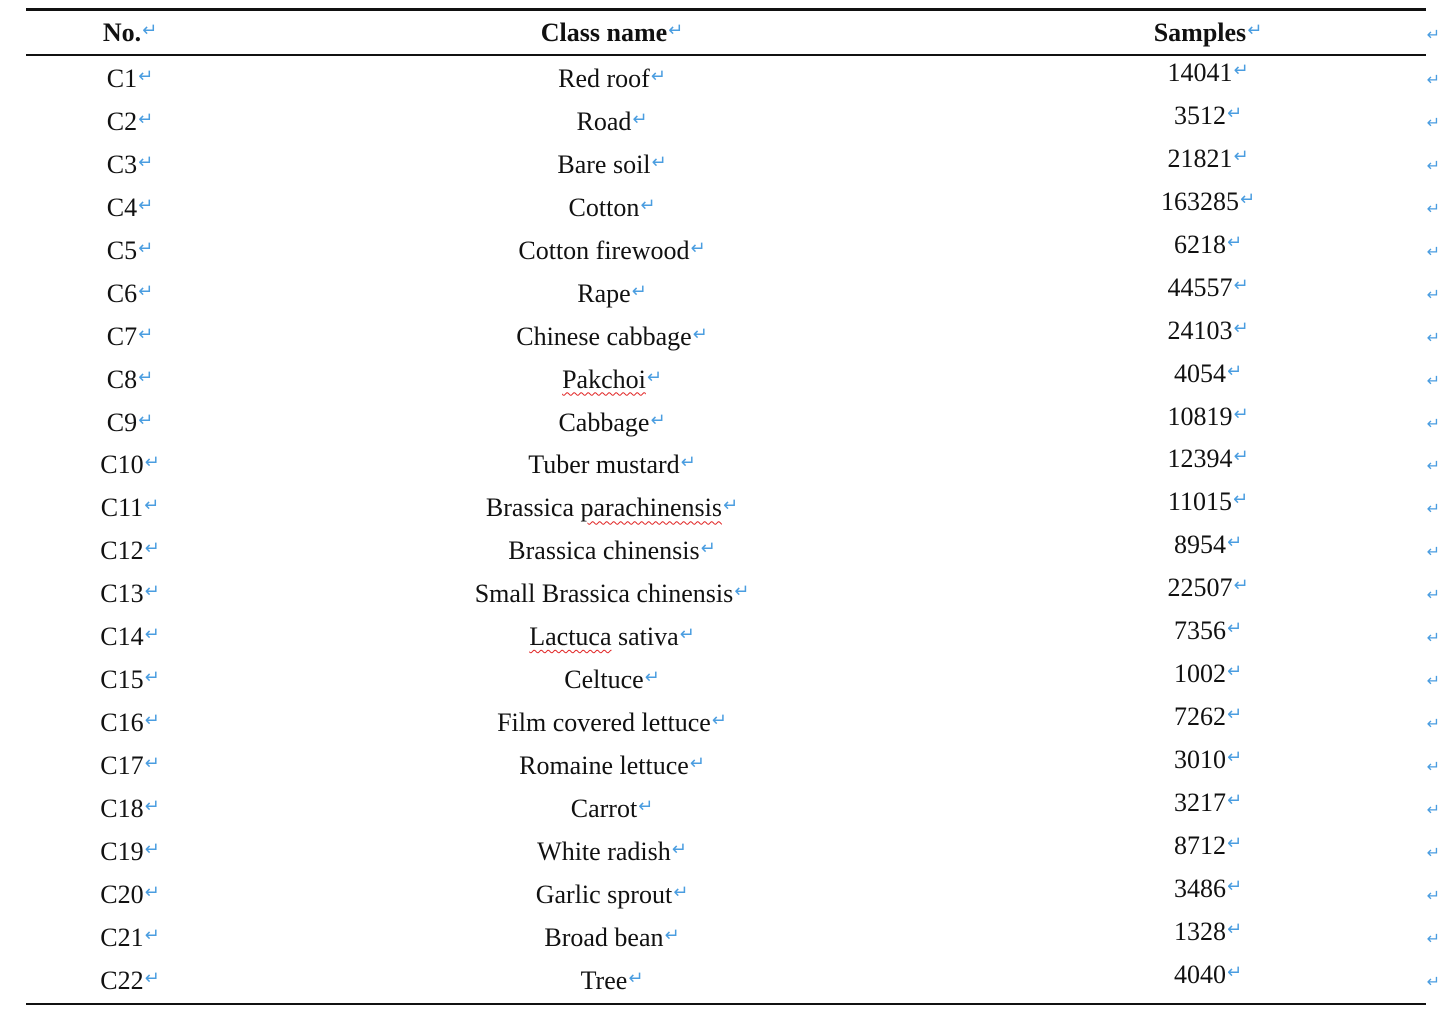  I want to click on class-number: C12, so click(122, 551).